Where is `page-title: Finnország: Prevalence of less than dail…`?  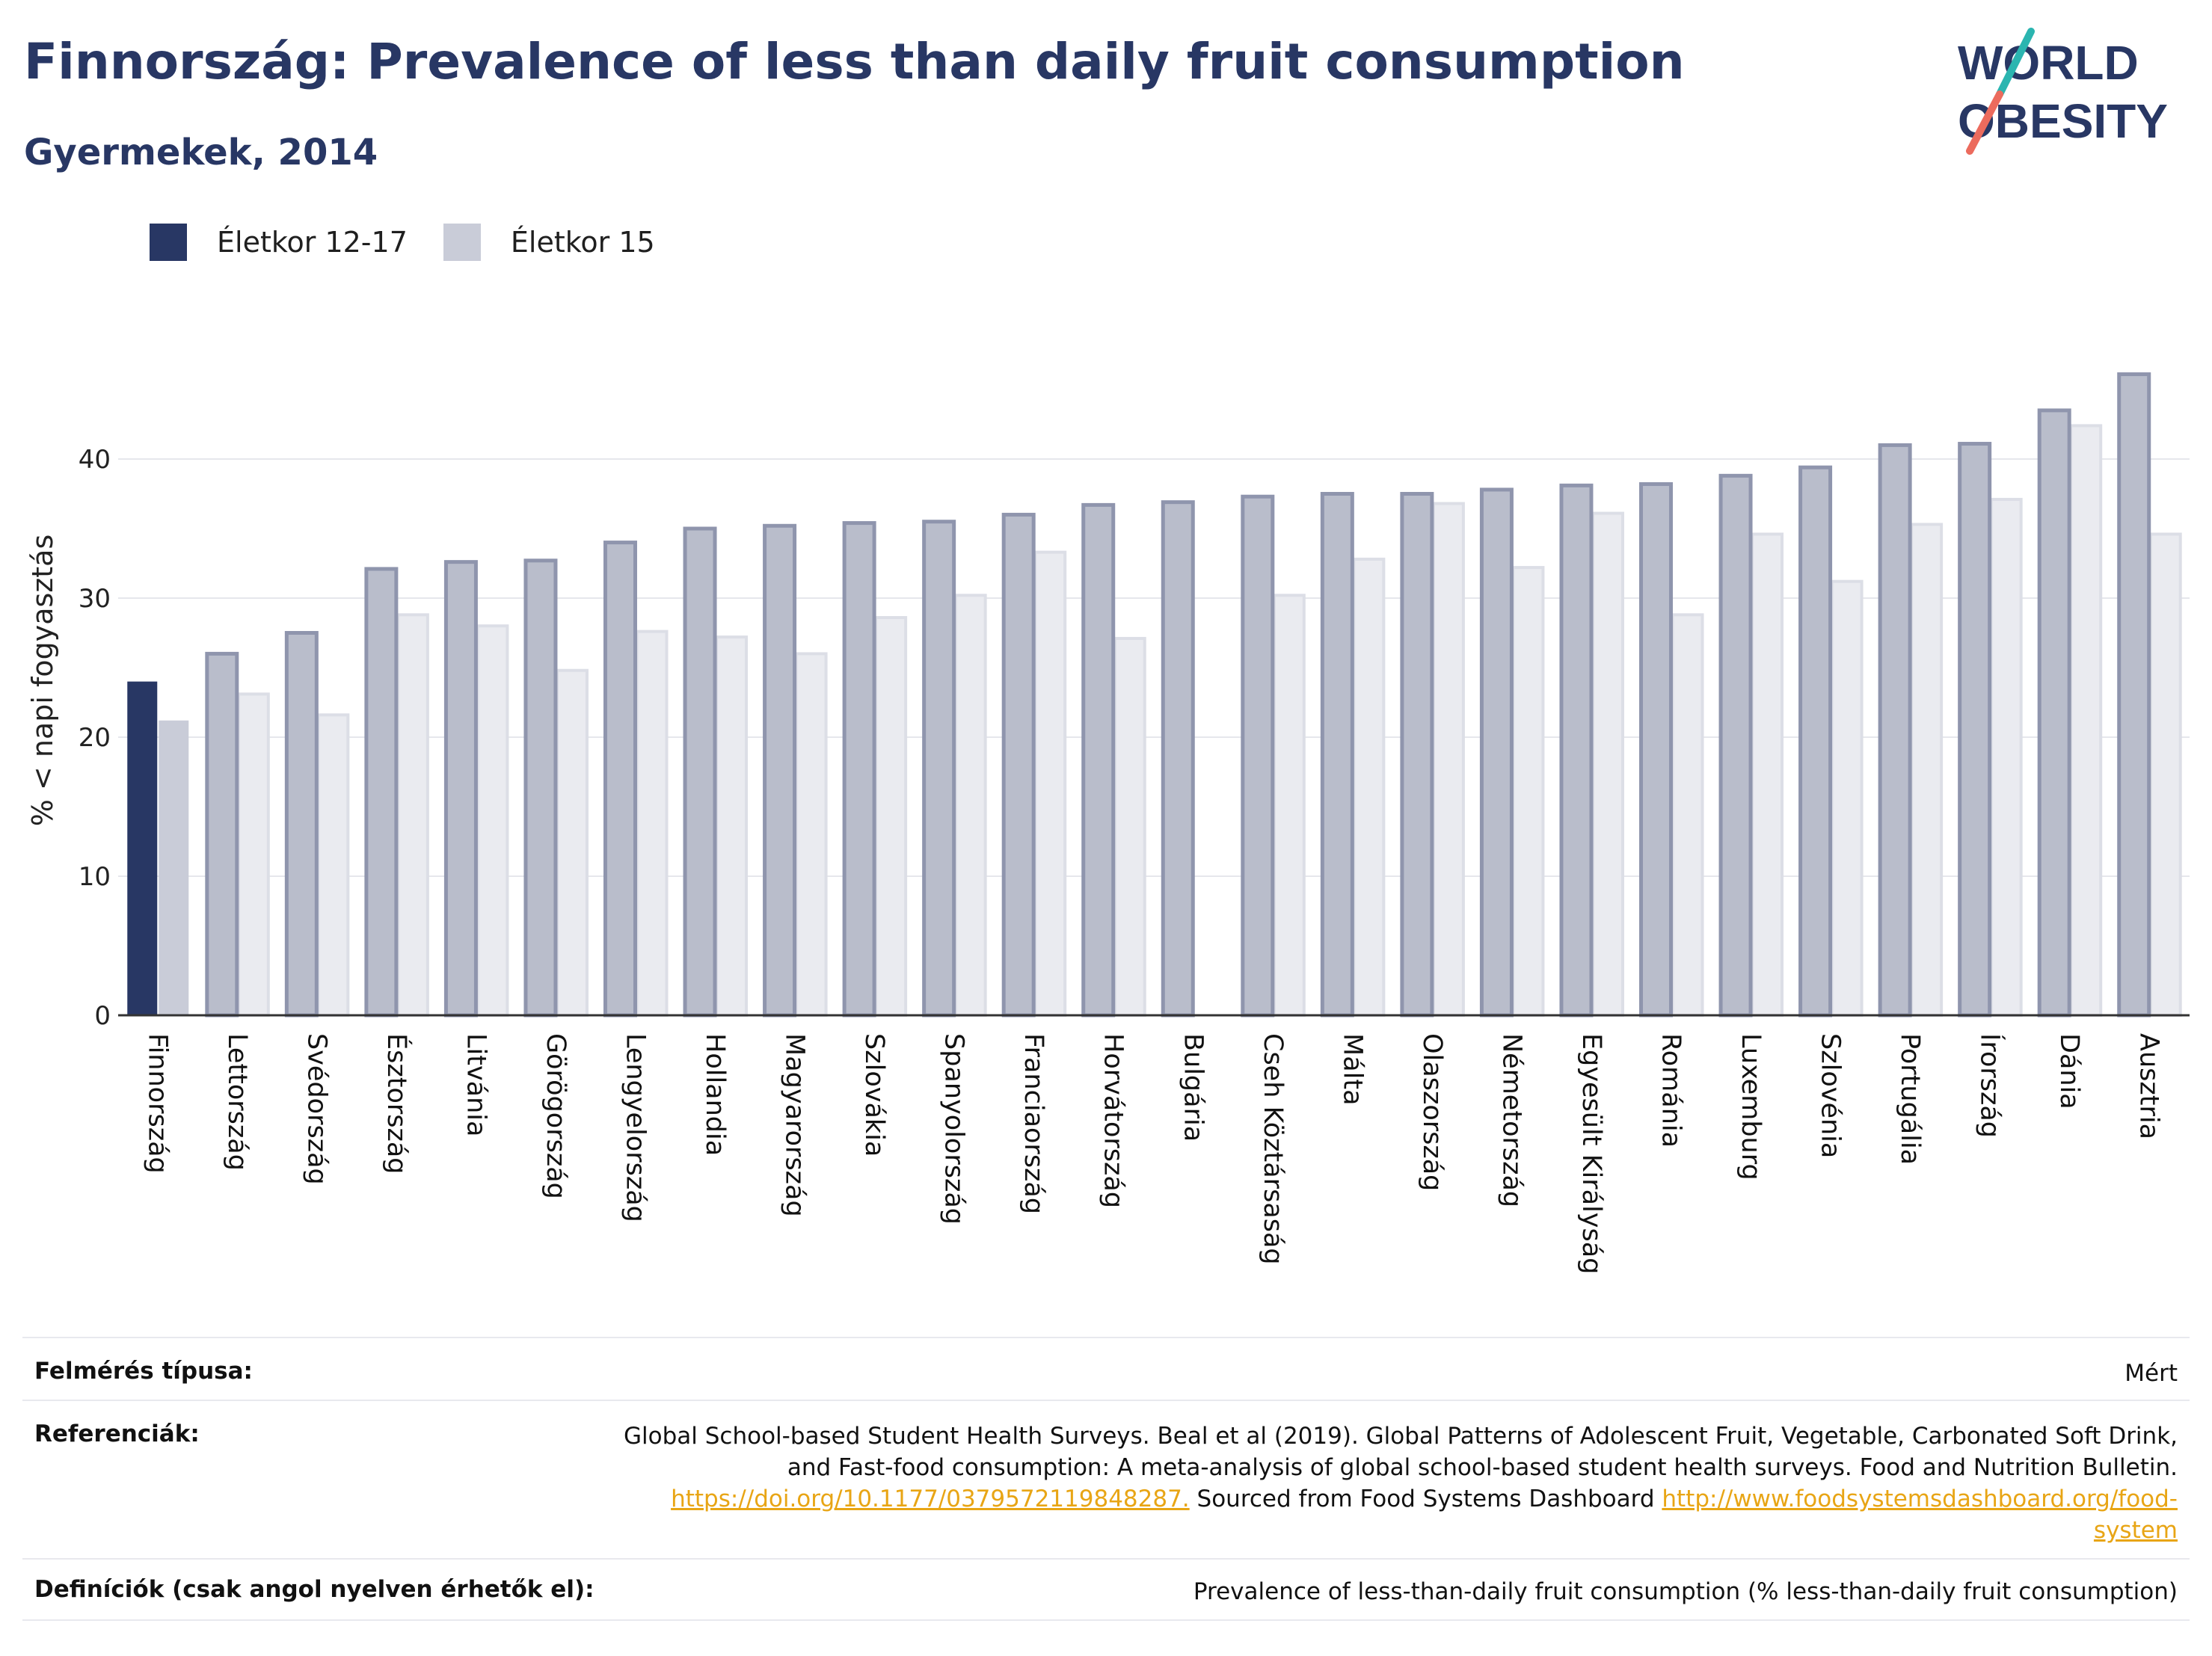
page-title: Finnország: Prevalence of less than dail… is located at coordinates (854, 62).